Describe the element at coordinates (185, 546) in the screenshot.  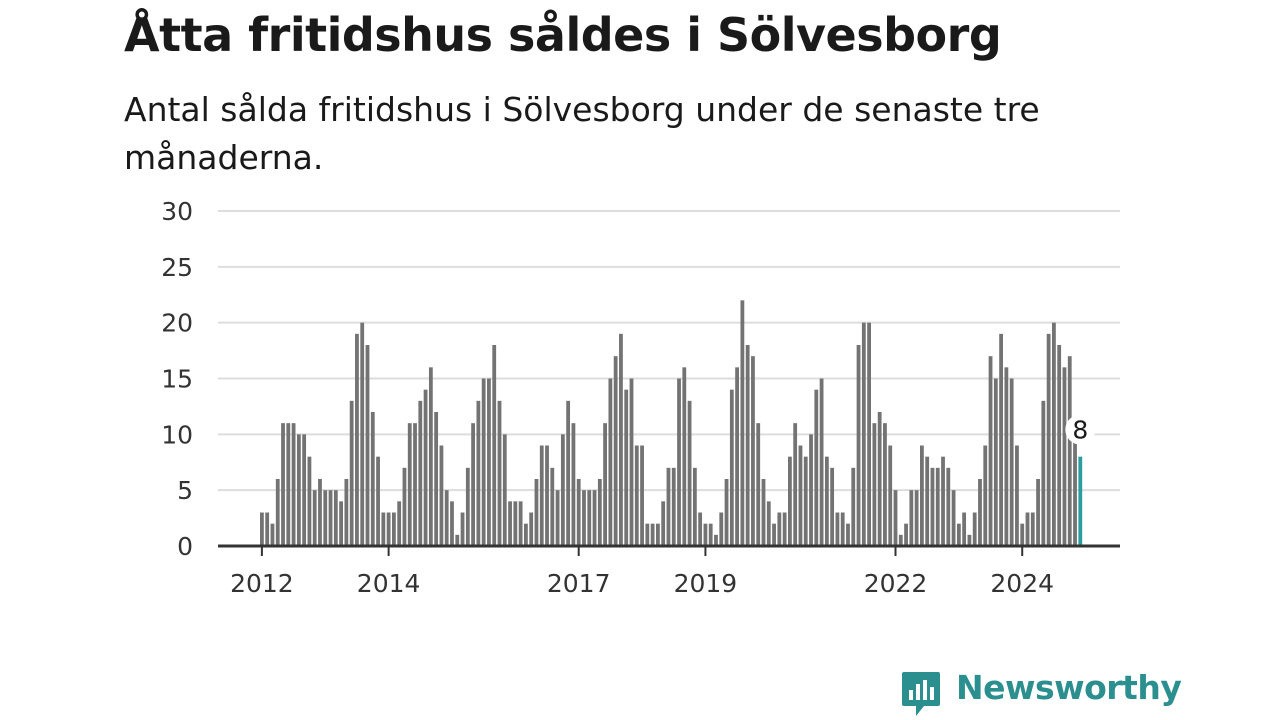
I see `y-tick-label: 0` at that location.